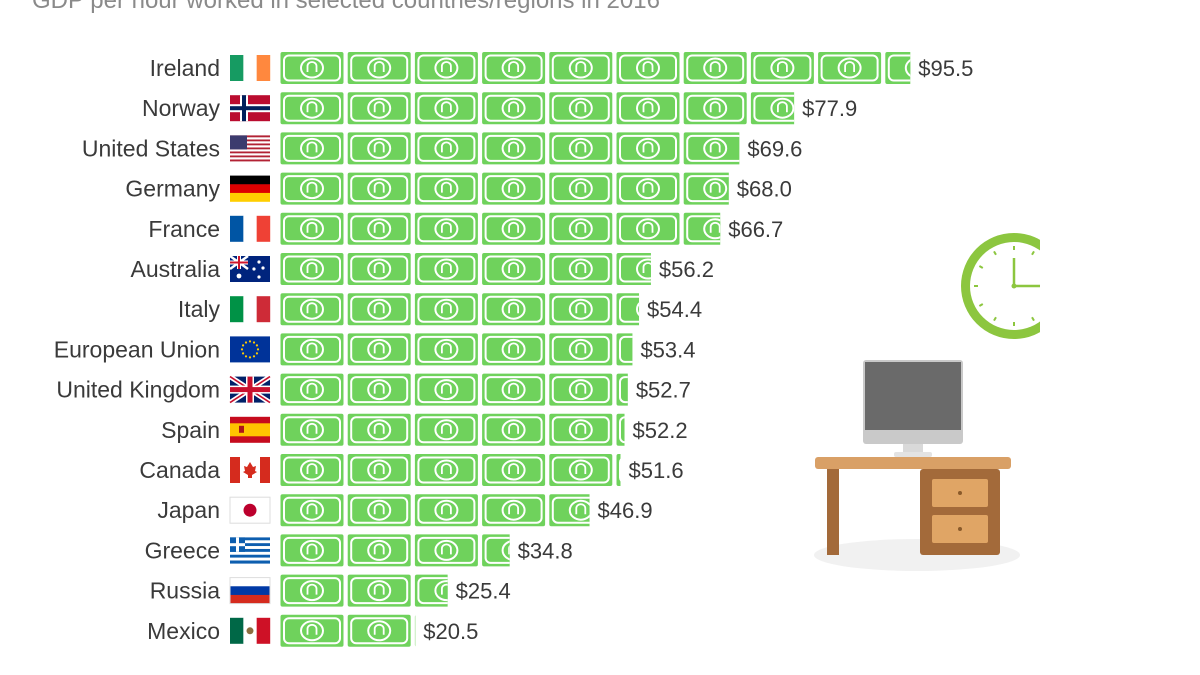  Describe the element at coordinates (660, 430) in the screenshot. I see `value-label: $52.2` at that location.